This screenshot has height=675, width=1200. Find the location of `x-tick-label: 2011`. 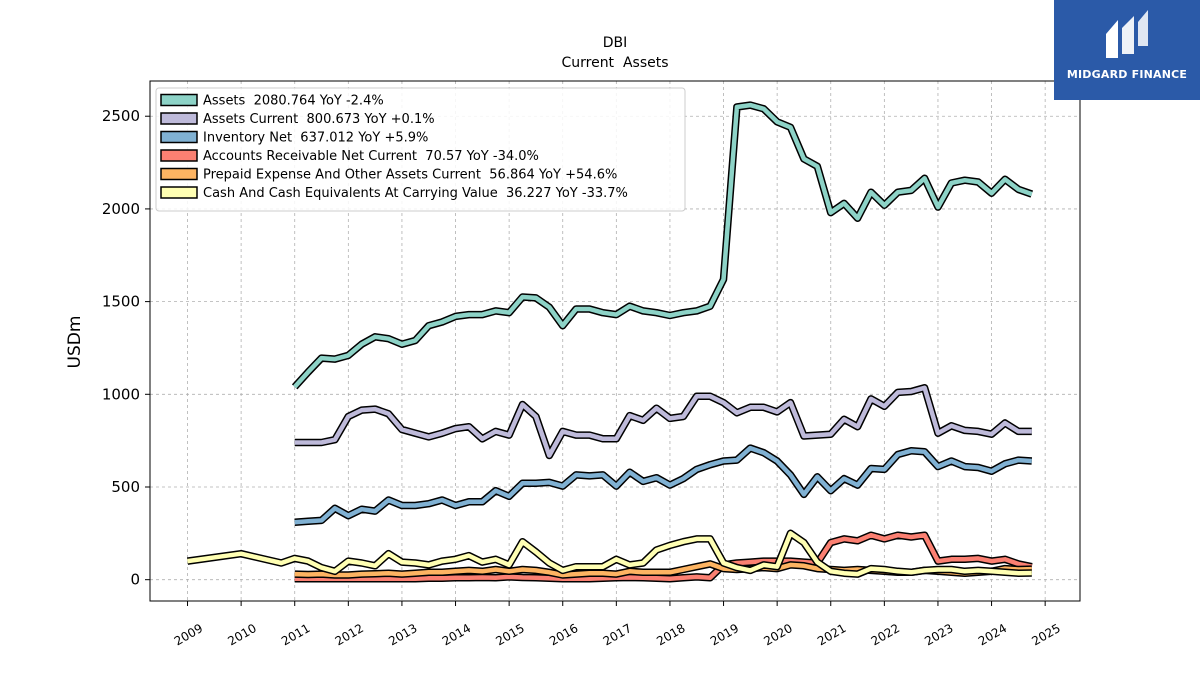

x-tick-label: 2011 is located at coordinates (295, 634).